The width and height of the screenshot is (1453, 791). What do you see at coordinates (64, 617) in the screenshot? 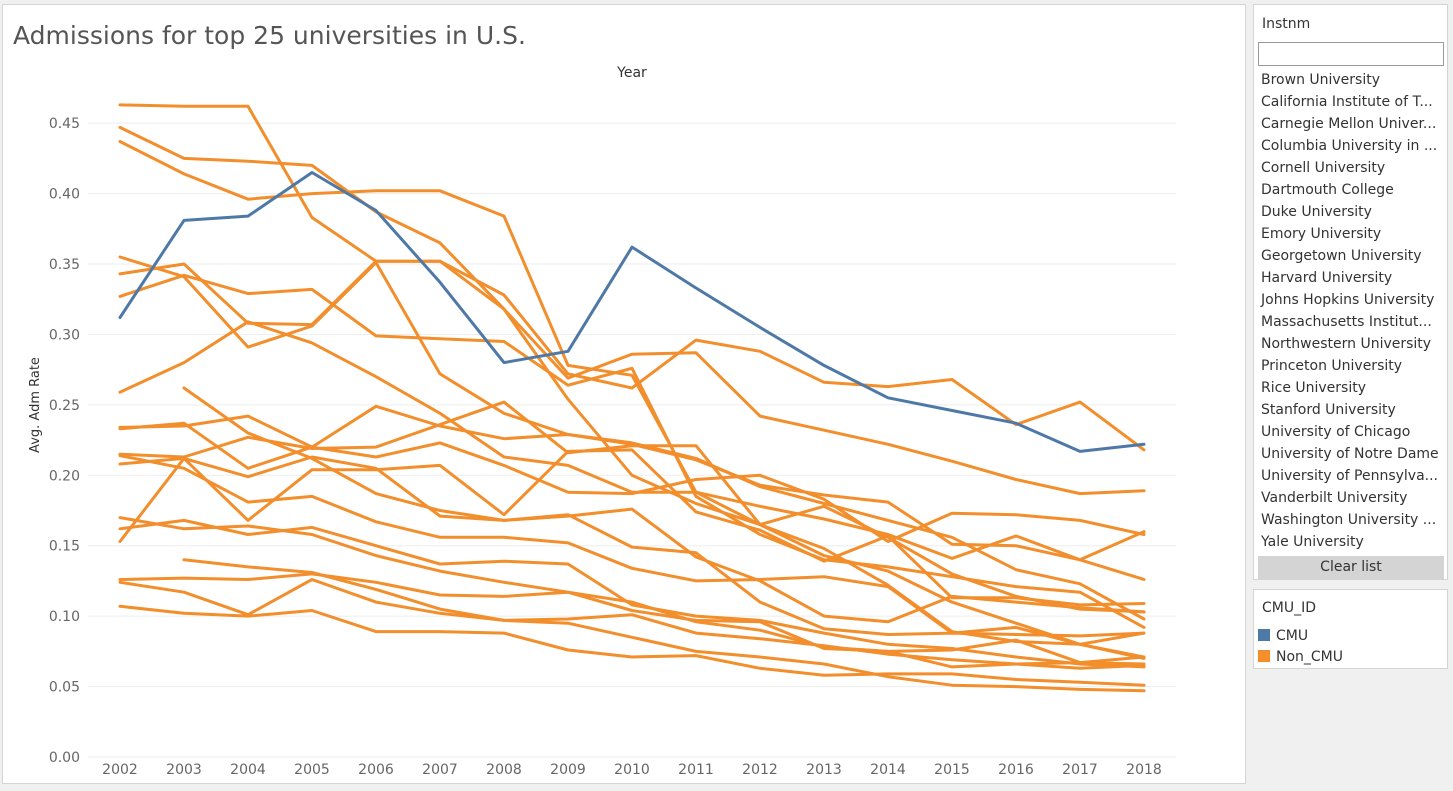
I see `y-tick-label: 0.10` at bounding box center [64, 617].